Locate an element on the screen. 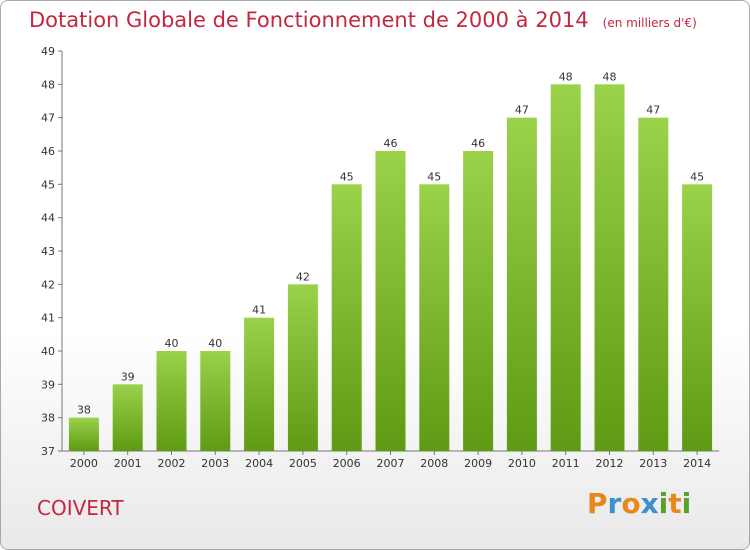 The width and height of the screenshot is (750, 550). logo-letter: o is located at coordinates (631, 503).